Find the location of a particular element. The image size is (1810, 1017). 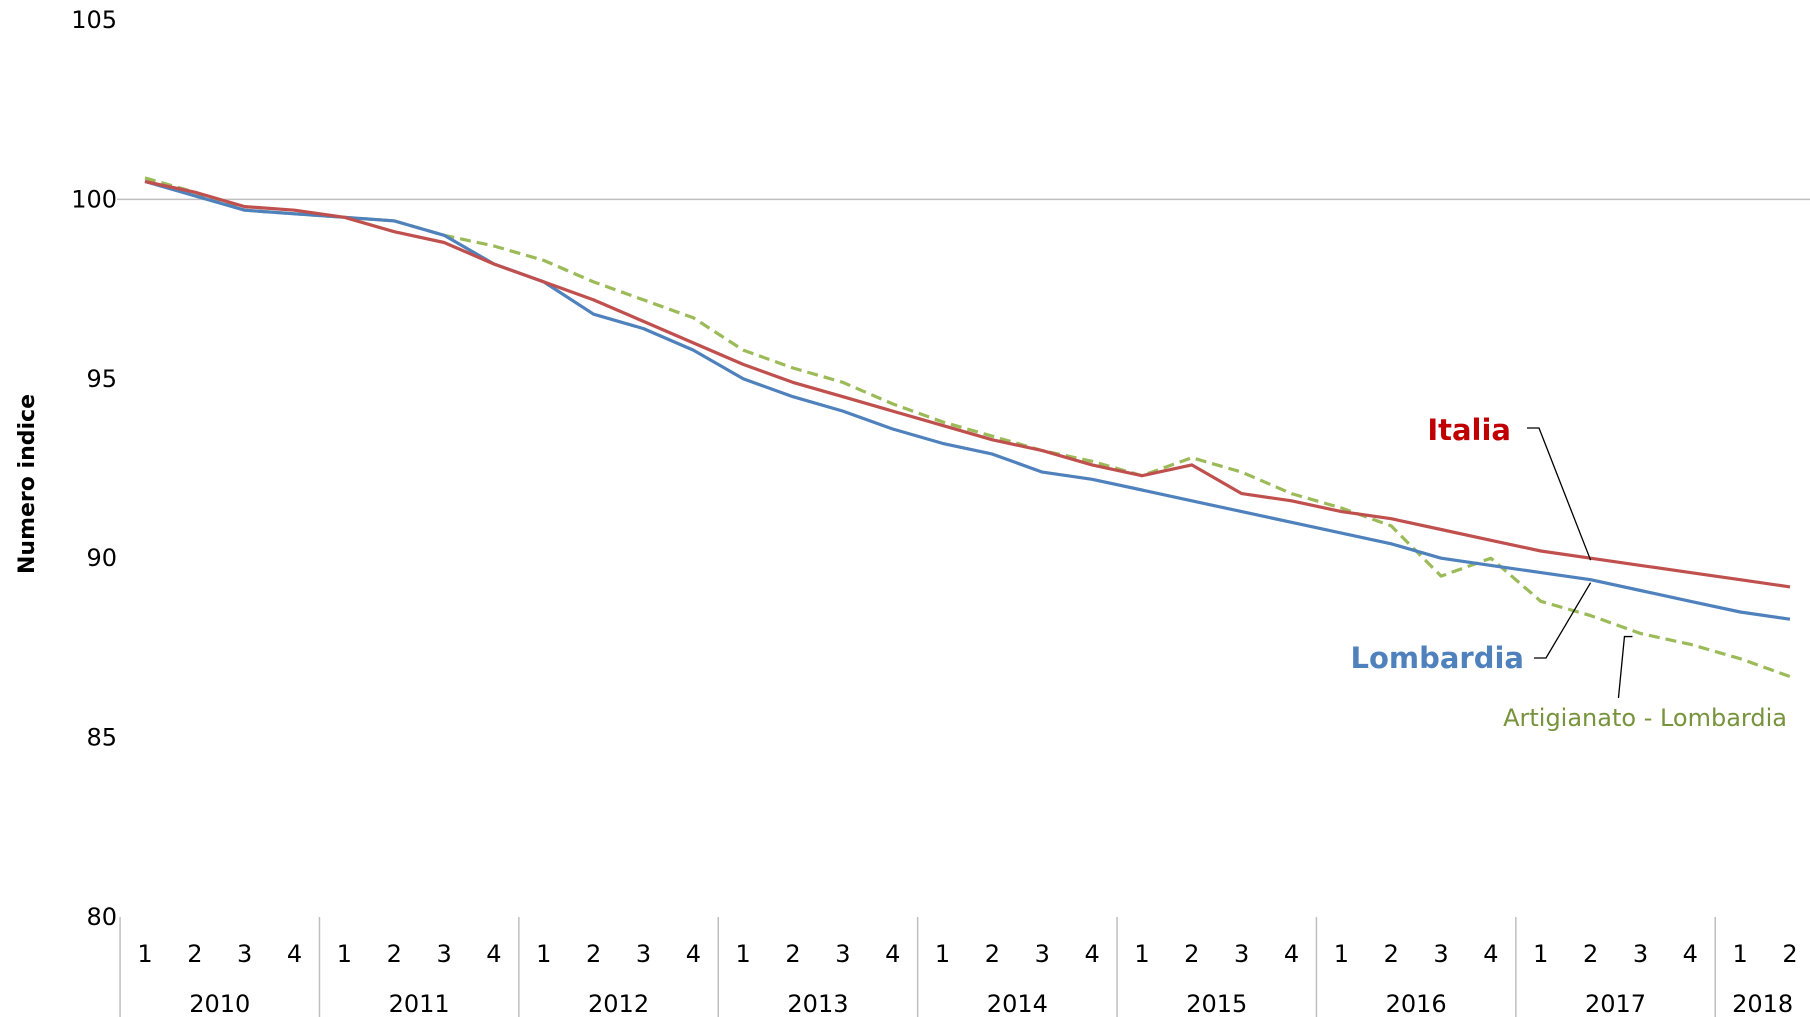

x-year-label: 2016 is located at coordinates (1416, 1003).